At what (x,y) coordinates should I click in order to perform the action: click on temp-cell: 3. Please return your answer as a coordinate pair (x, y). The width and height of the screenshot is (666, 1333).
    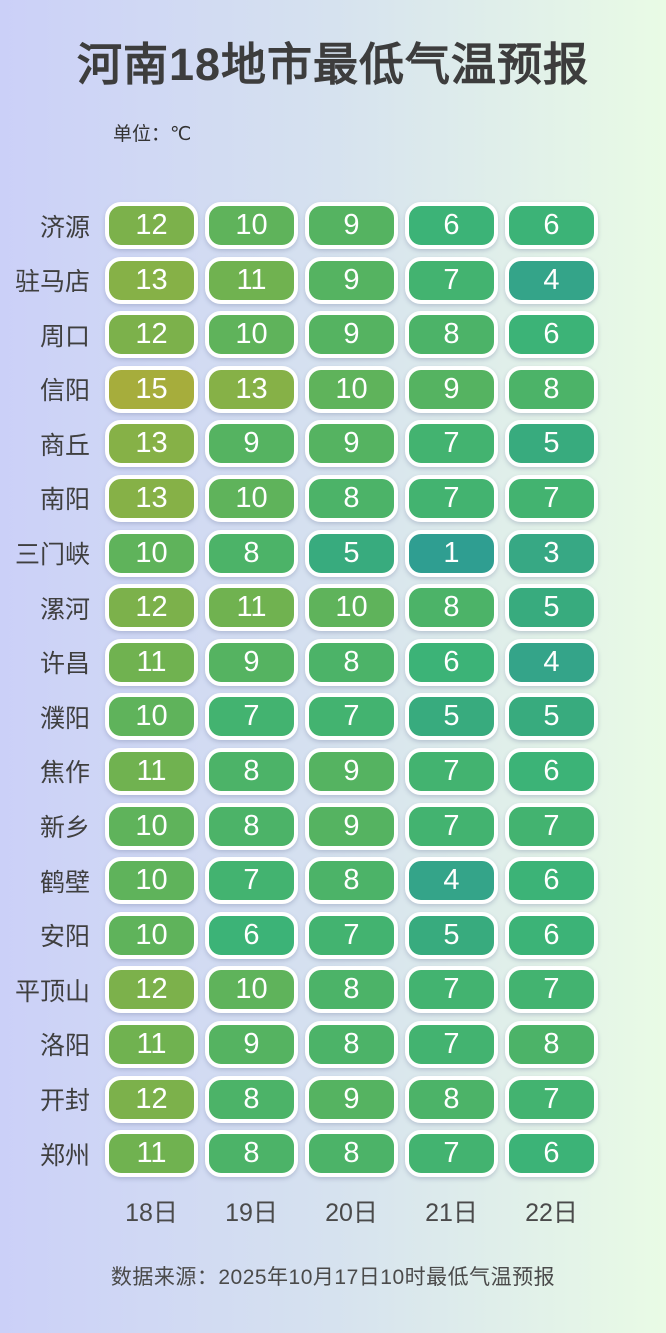
    Looking at the image, I should click on (551, 553).